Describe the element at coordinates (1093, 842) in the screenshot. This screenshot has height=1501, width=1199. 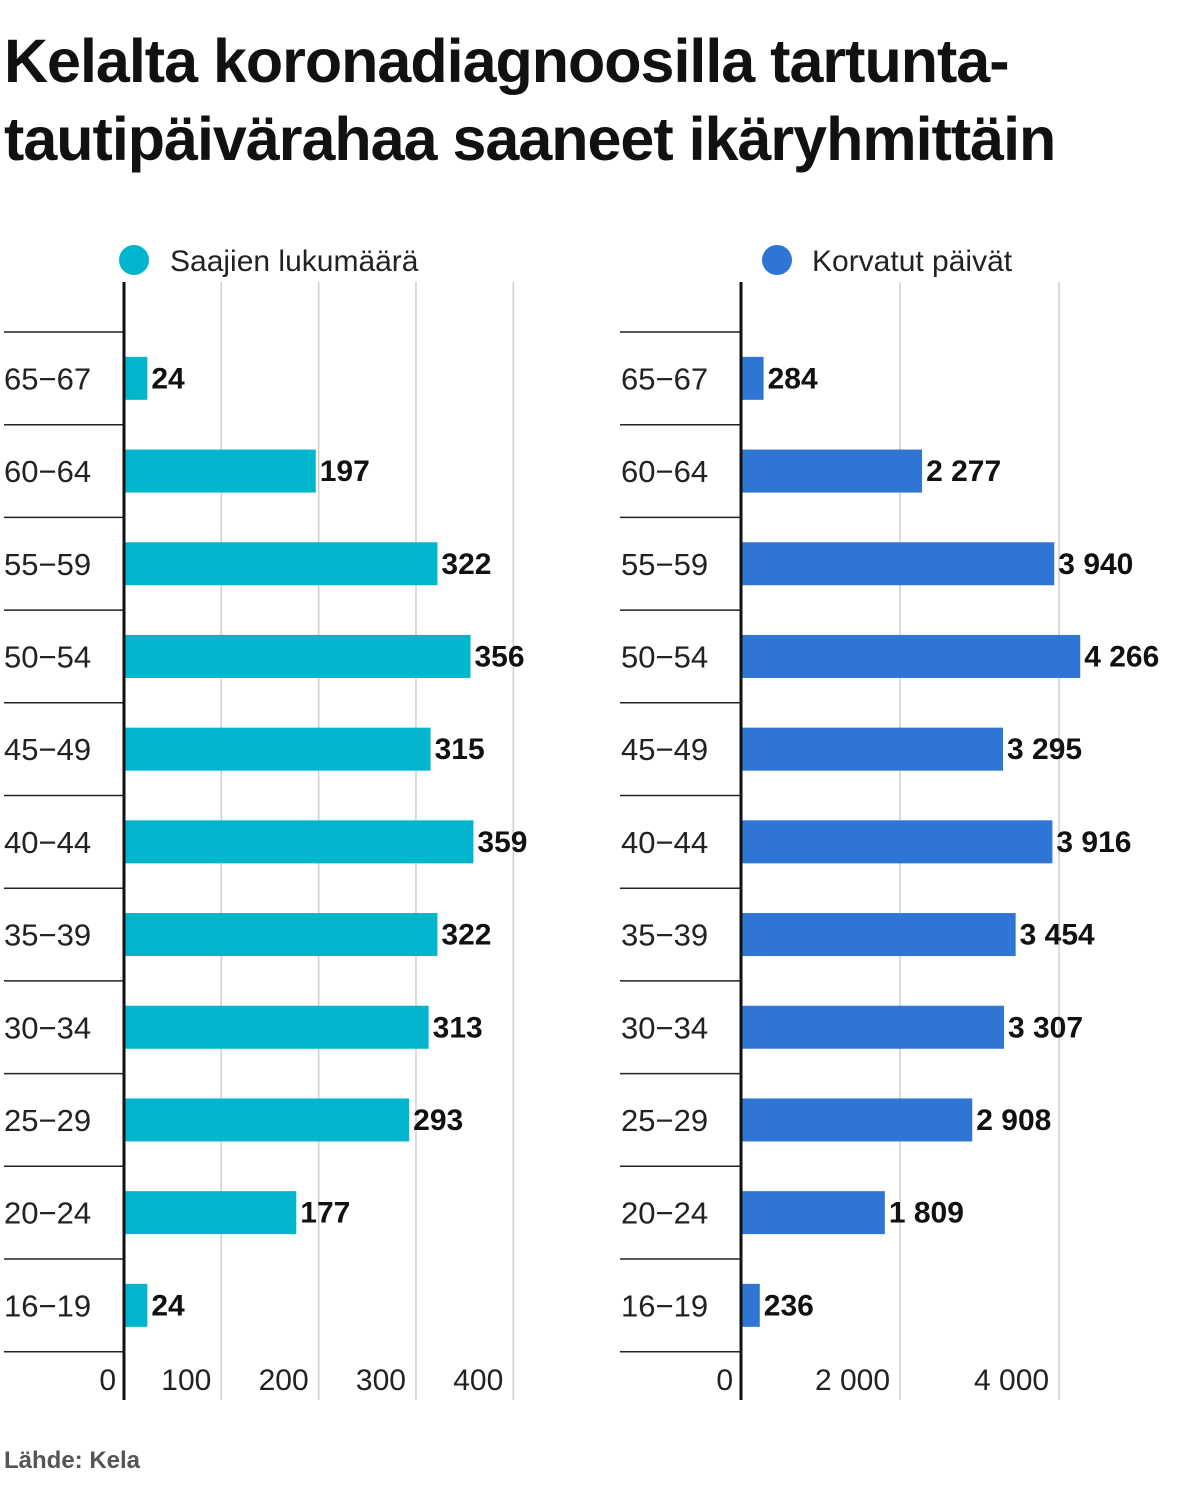
I see `value-label-40−44: 3 916` at that location.